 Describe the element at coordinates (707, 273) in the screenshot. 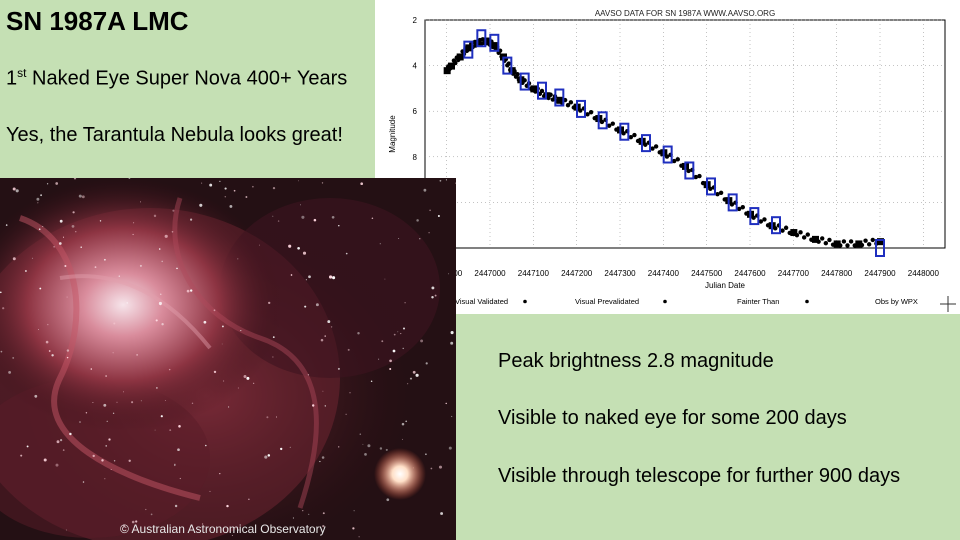

I see `x-tick-label: 2447500` at that location.